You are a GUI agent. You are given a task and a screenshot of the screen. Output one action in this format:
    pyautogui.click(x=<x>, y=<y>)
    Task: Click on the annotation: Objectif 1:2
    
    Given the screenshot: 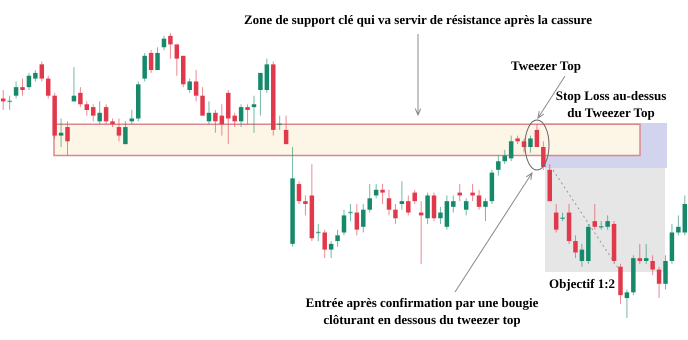 What is the action you would take?
    pyautogui.click(x=582, y=283)
    